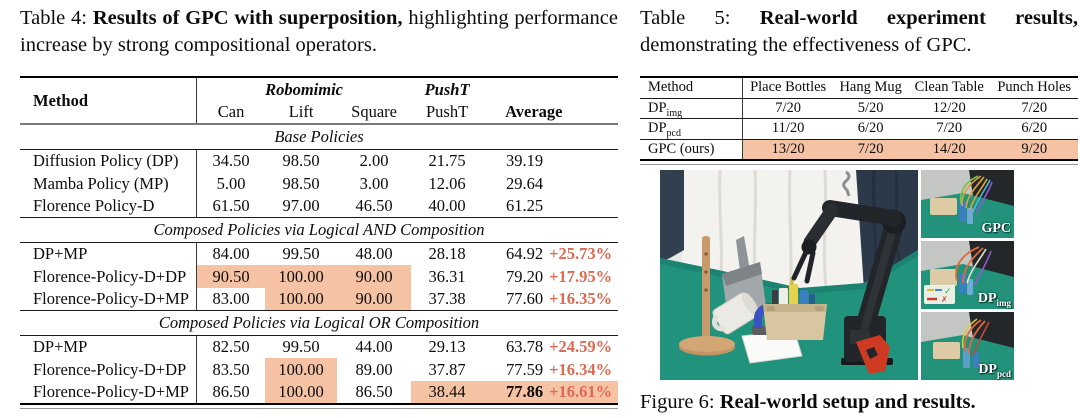  Describe the element at coordinates (581, 369) in the screenshot. I see `delta-badge: +16.34%` at that location.